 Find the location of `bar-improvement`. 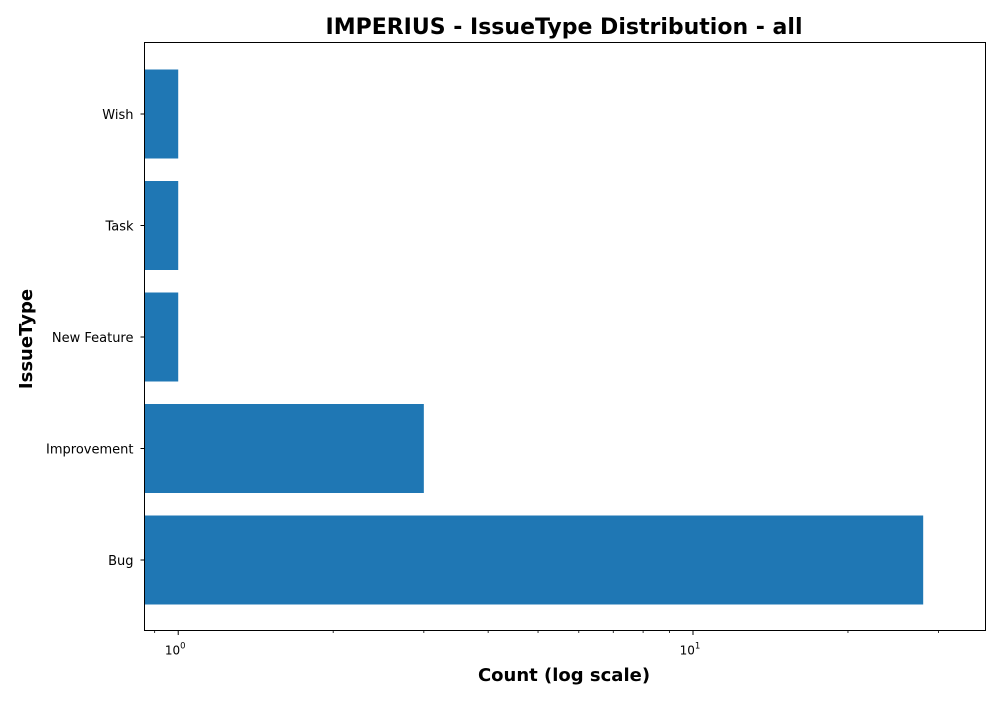

bar-improvement is located at coordinates (284, 448).